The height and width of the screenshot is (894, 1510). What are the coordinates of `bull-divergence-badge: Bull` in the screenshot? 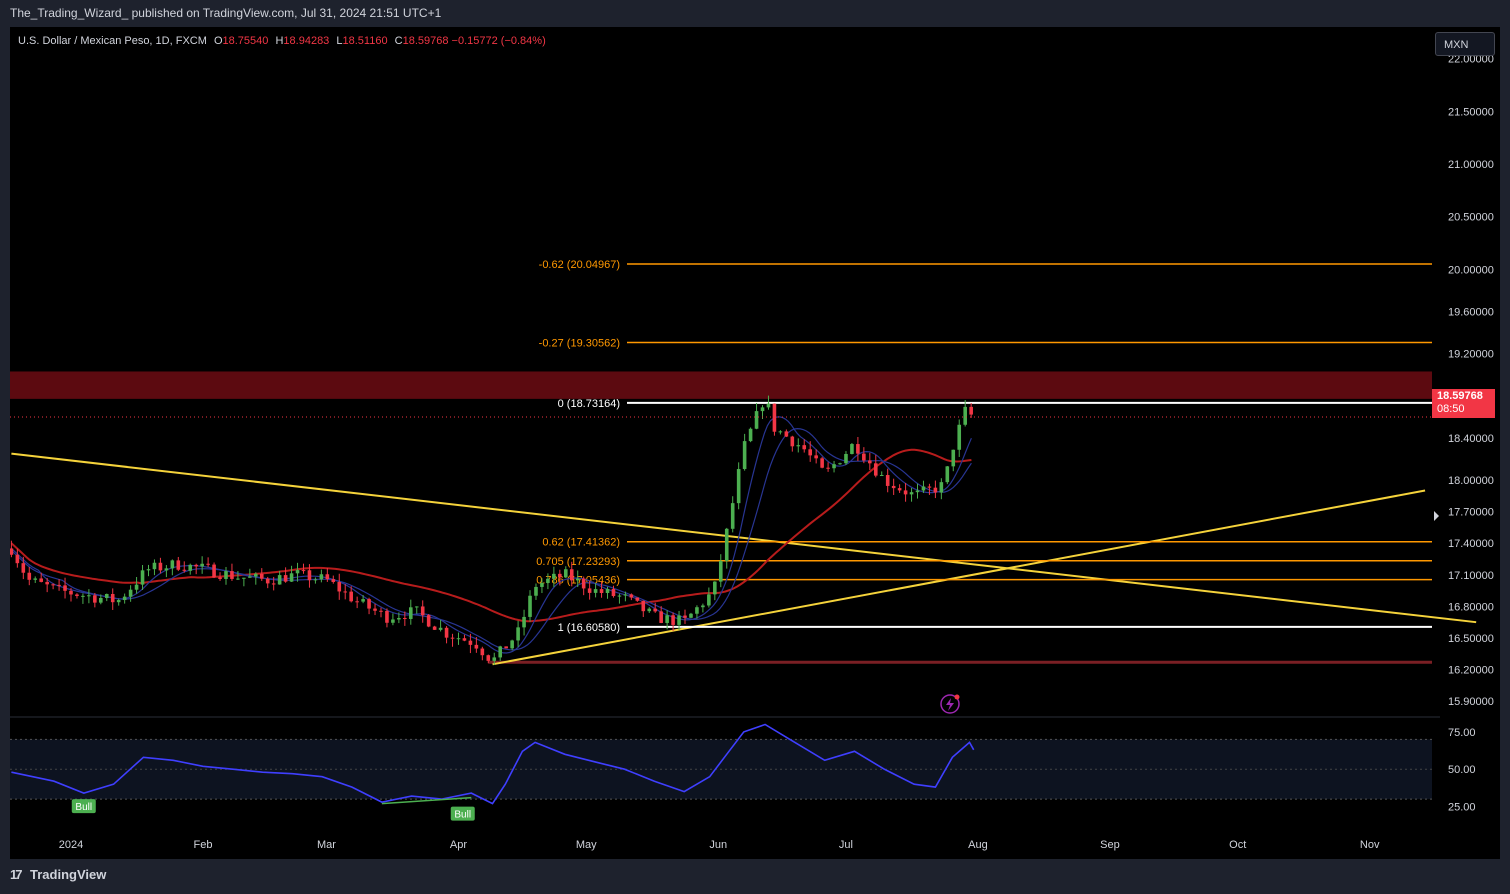 It's located at (462, 813).